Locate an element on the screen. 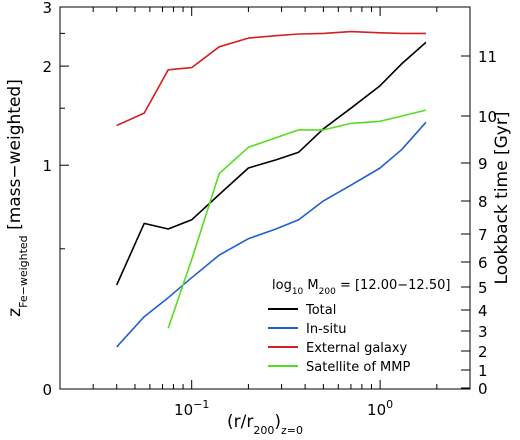 The width and height of the screenshot is (520, 440). y-tick-right-label: 4 is located at coordinates (483, 311).